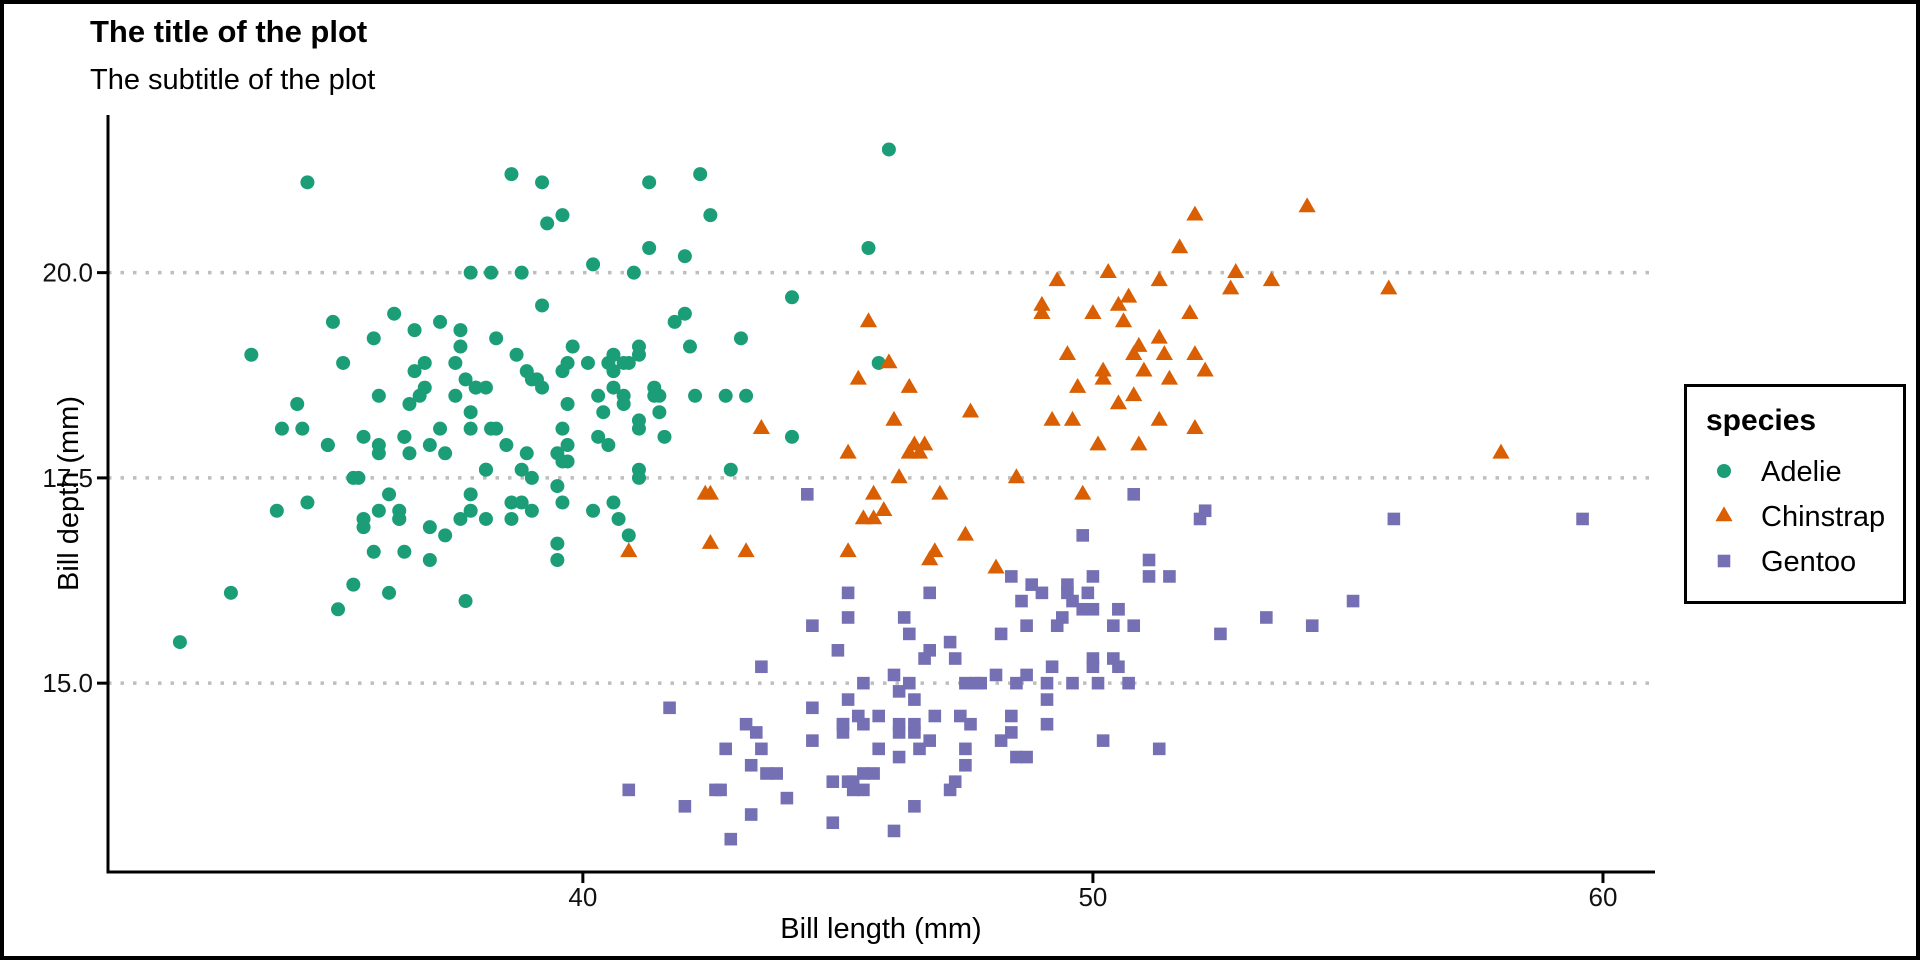  Describe the element at coordinates (1823, 517) in the screenshot. I see `legend-label: Chinstrap` at that location.